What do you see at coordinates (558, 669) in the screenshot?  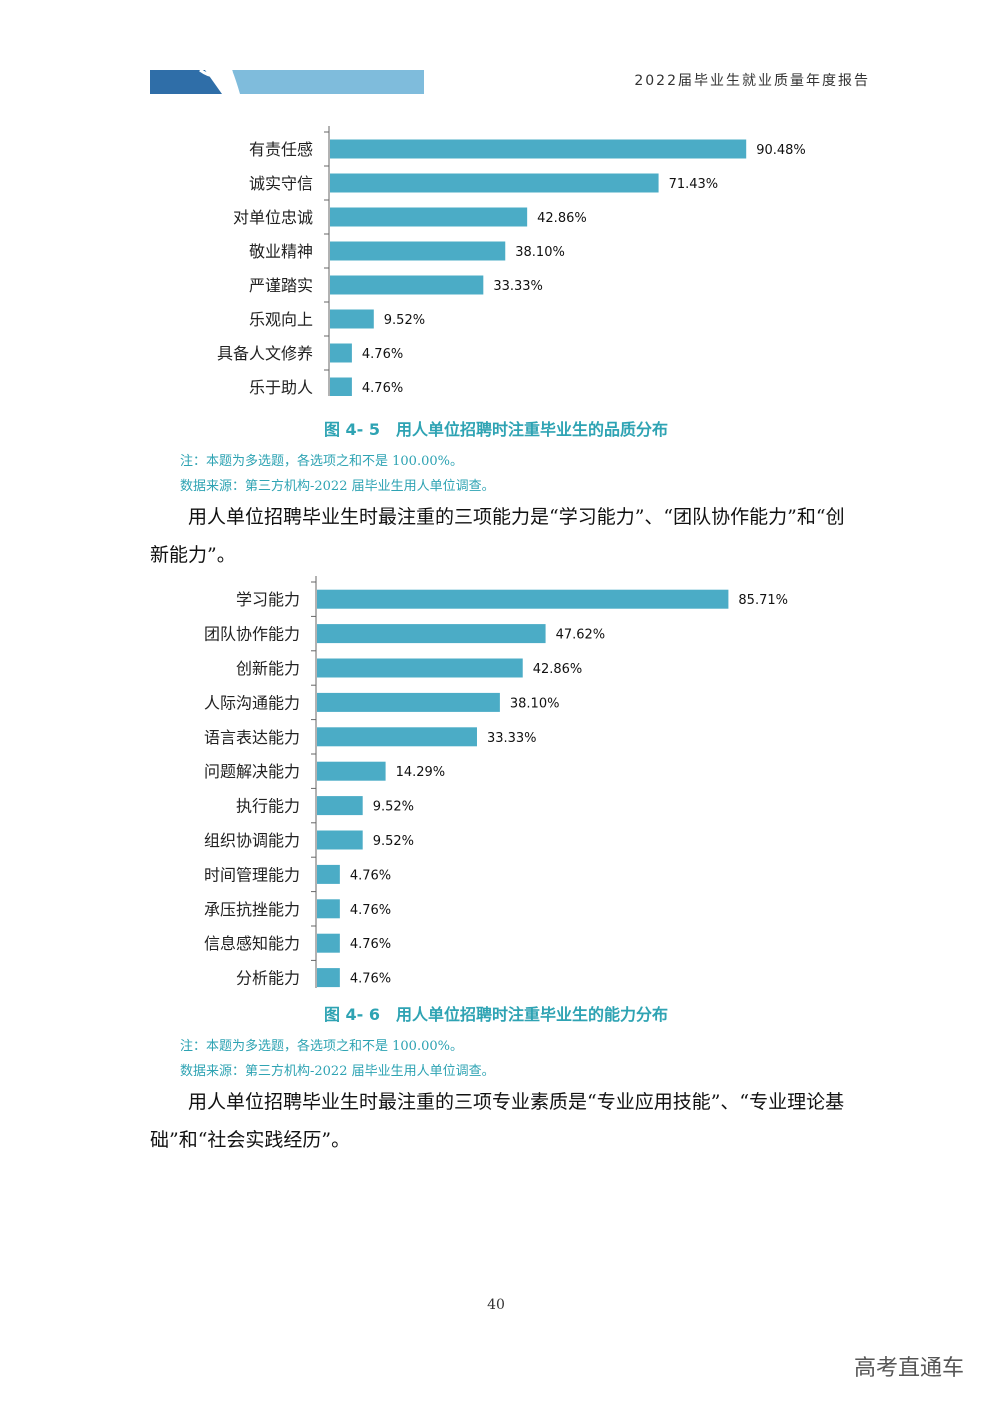 I see `chart2-value-label: 42.86%` at bounding box center [558, 669].